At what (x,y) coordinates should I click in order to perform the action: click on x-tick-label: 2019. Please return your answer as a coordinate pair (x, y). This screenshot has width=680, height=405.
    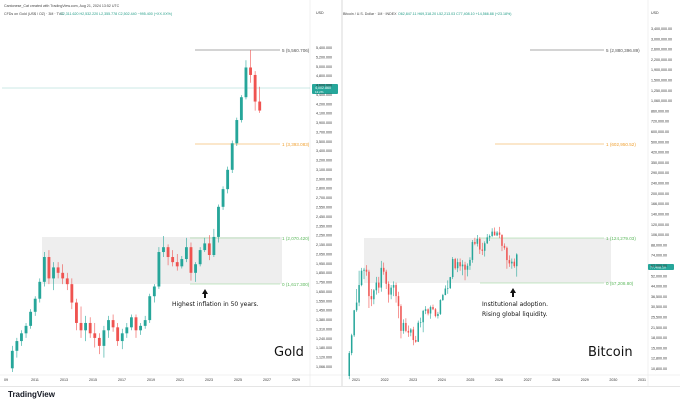
    Looking at the image, I should click on (151, 380).